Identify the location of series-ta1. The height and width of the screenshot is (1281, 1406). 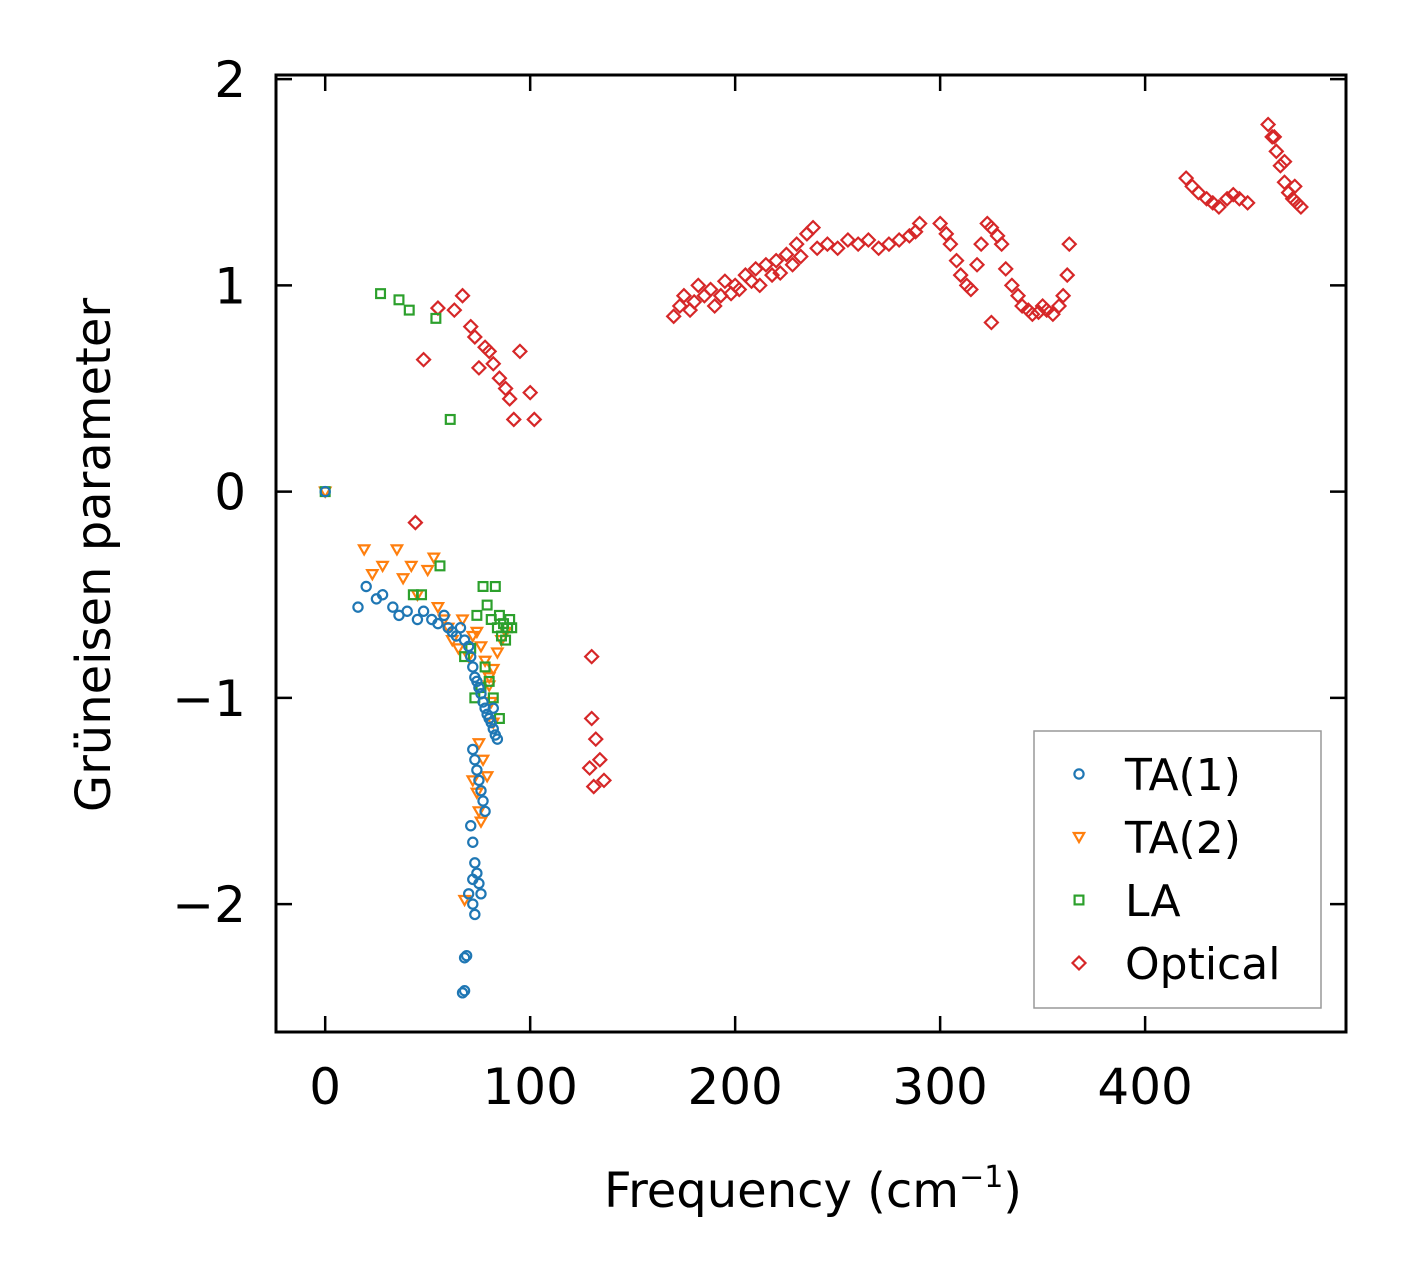
(411, 742).